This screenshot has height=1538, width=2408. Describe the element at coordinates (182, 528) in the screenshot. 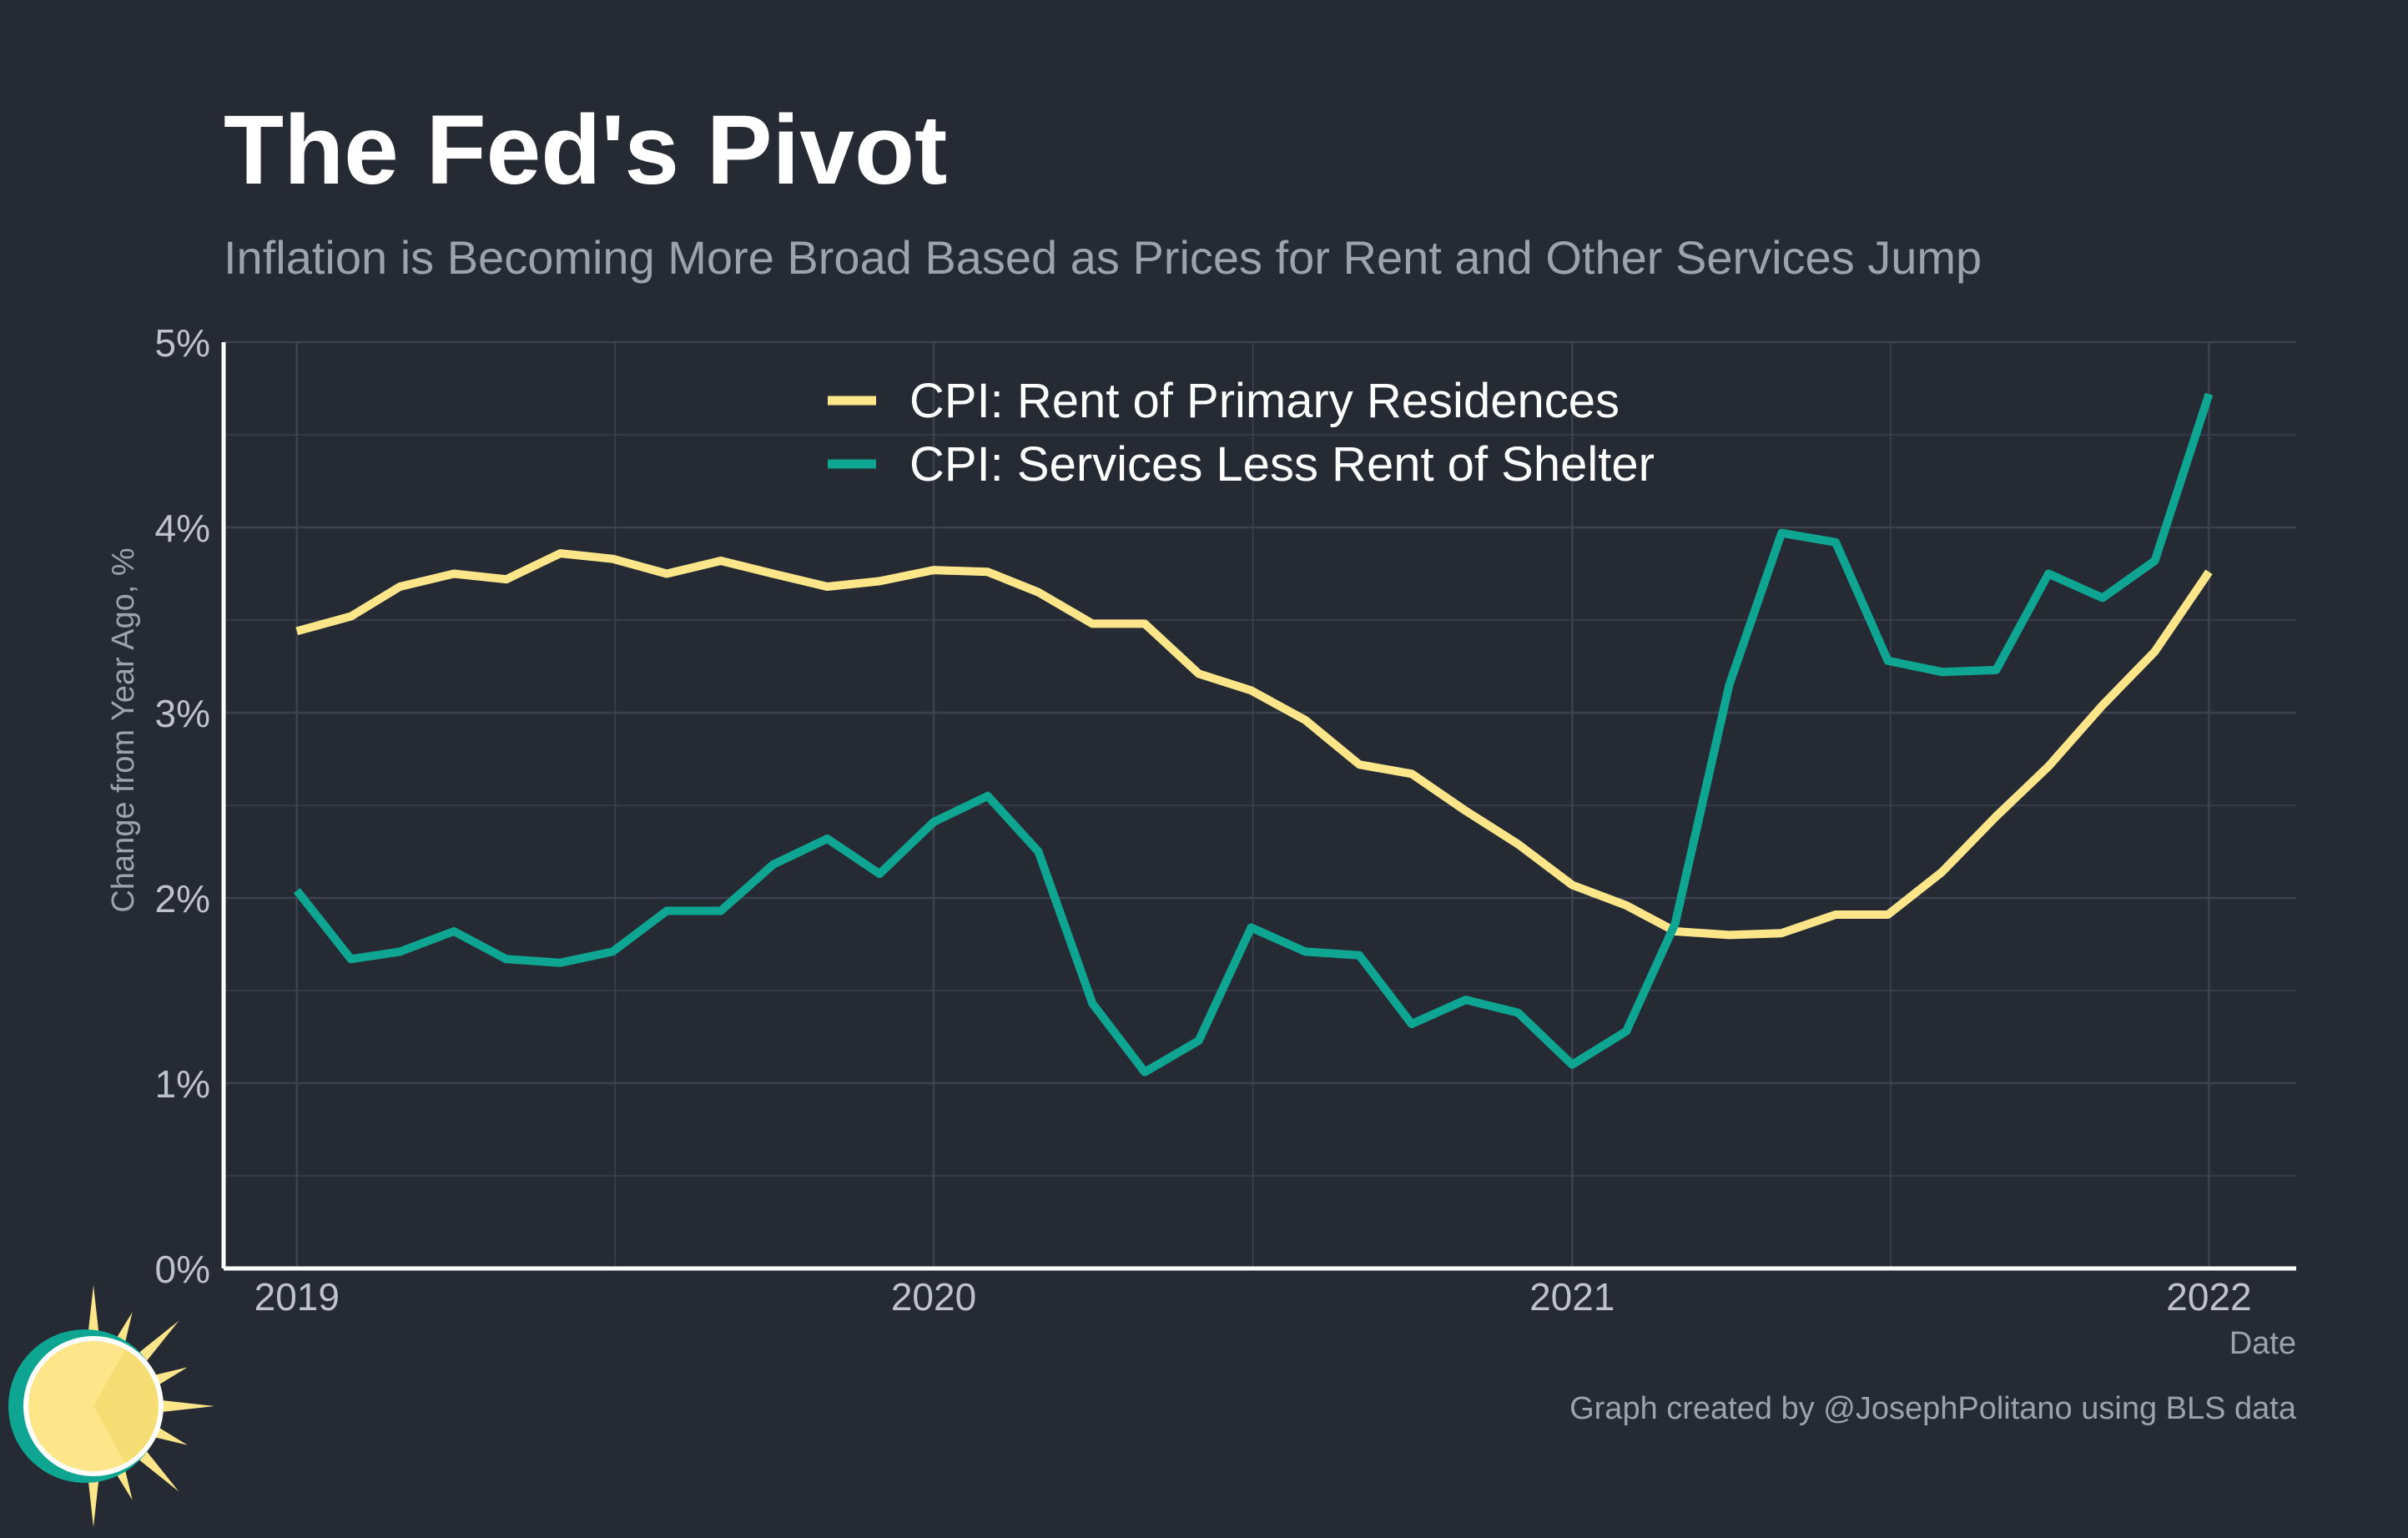

I see `y-tick-label: 4%` at that location.